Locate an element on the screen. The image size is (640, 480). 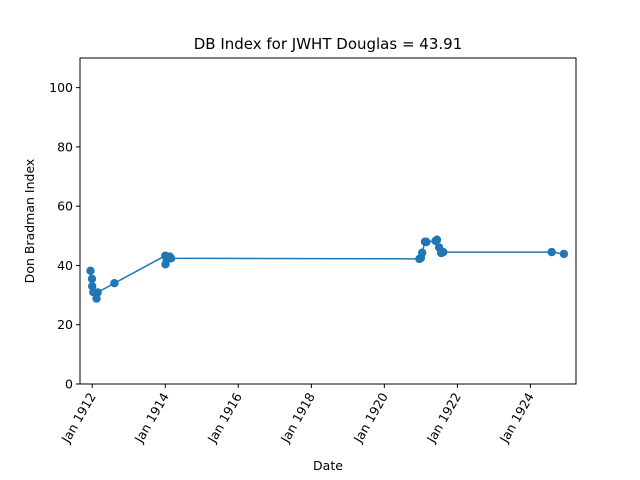
plot-marks is located at coordinates (327, 269).